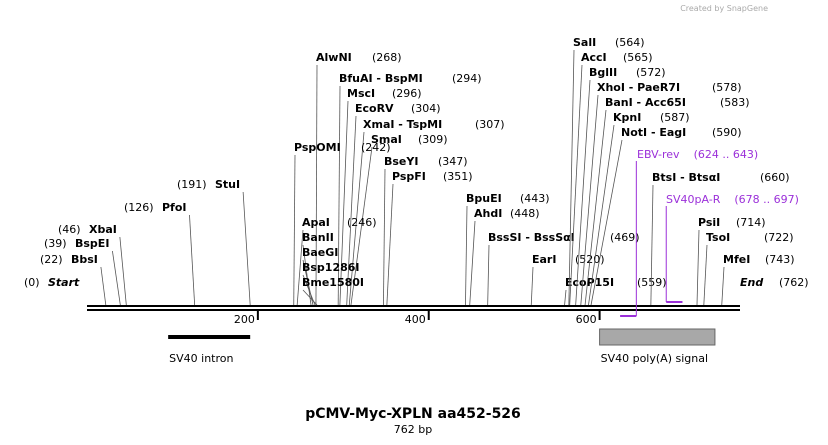 The height and width of the screenshot is (445, 828). What do you see at coordinates (174, 207) in the screenshot?
I see `enzyme-name: PfoI` at bounding box center [174, 207].